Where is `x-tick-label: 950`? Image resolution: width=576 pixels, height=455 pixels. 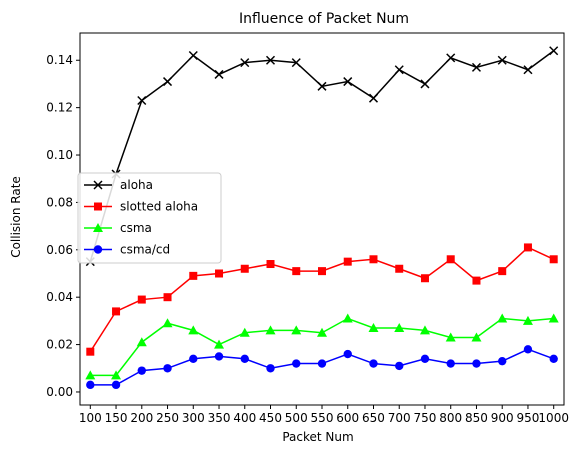
x-tick-label: 950 is located at coordinates (528, 418).